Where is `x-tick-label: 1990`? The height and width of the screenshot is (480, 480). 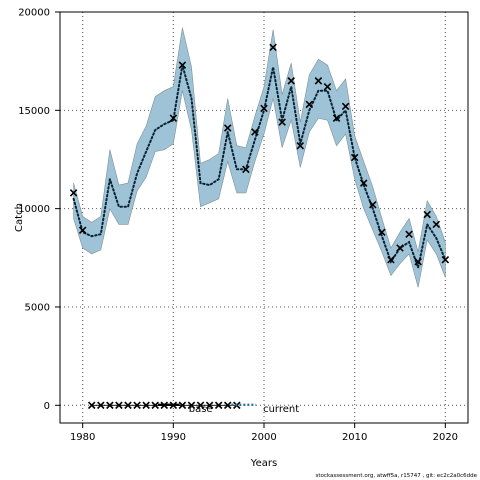 x-tick-label: 1990 is located at coordinates (173, 437).